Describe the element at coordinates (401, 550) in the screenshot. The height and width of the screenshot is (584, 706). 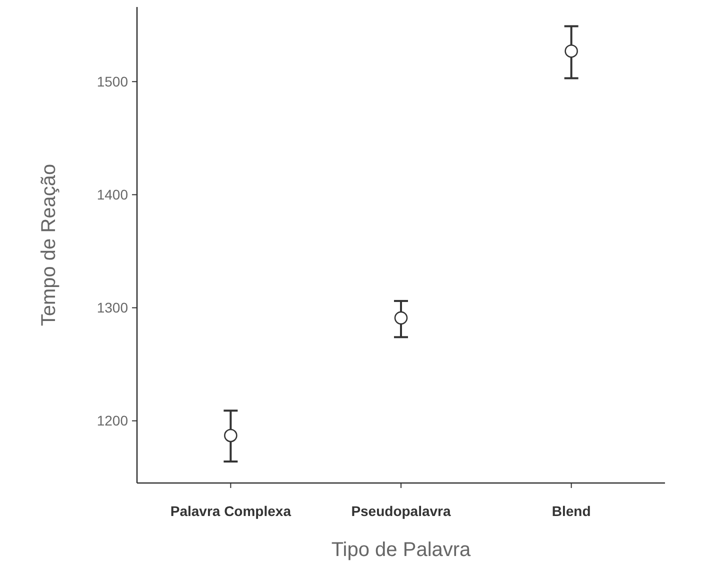
I see `x-axis-title: Tipo de Palavra` at that location.